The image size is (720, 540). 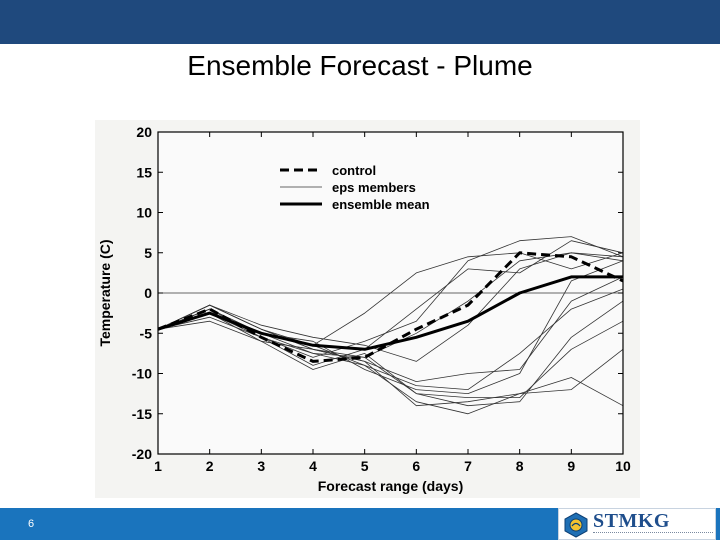 What do you see at coordinates (416, 466) in the screenshot?
I see `x-tick-label: 6` at bounding box center [416, 466].